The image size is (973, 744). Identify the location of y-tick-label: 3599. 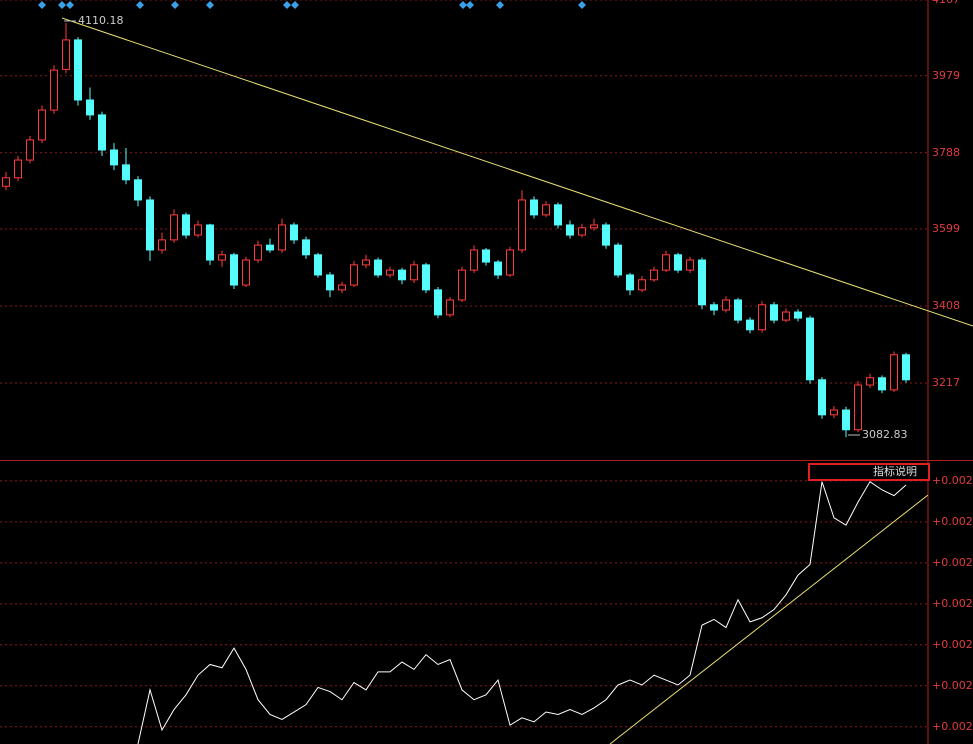
(946, 228).